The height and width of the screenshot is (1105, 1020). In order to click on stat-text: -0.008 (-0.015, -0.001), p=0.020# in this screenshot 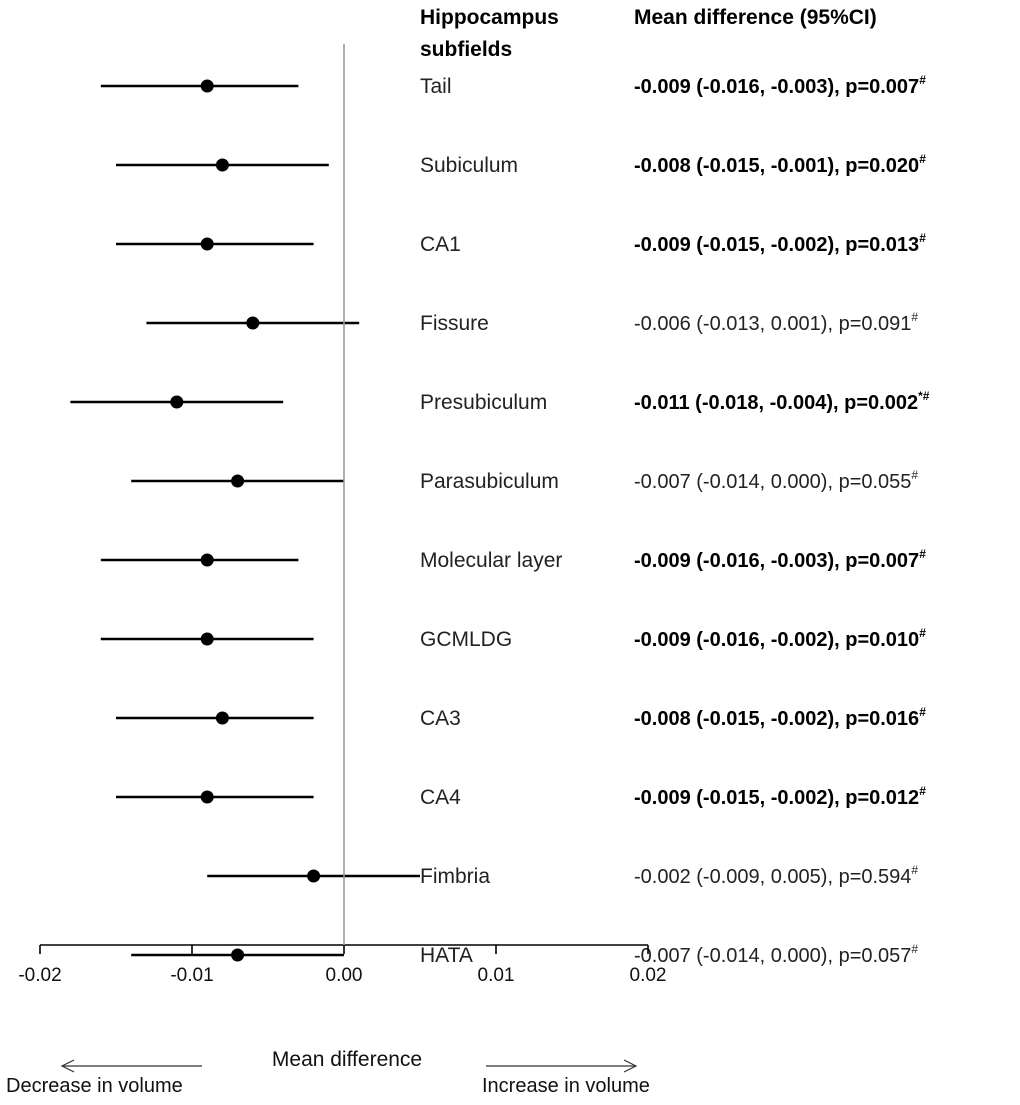, I will do `click(780, 164)`.